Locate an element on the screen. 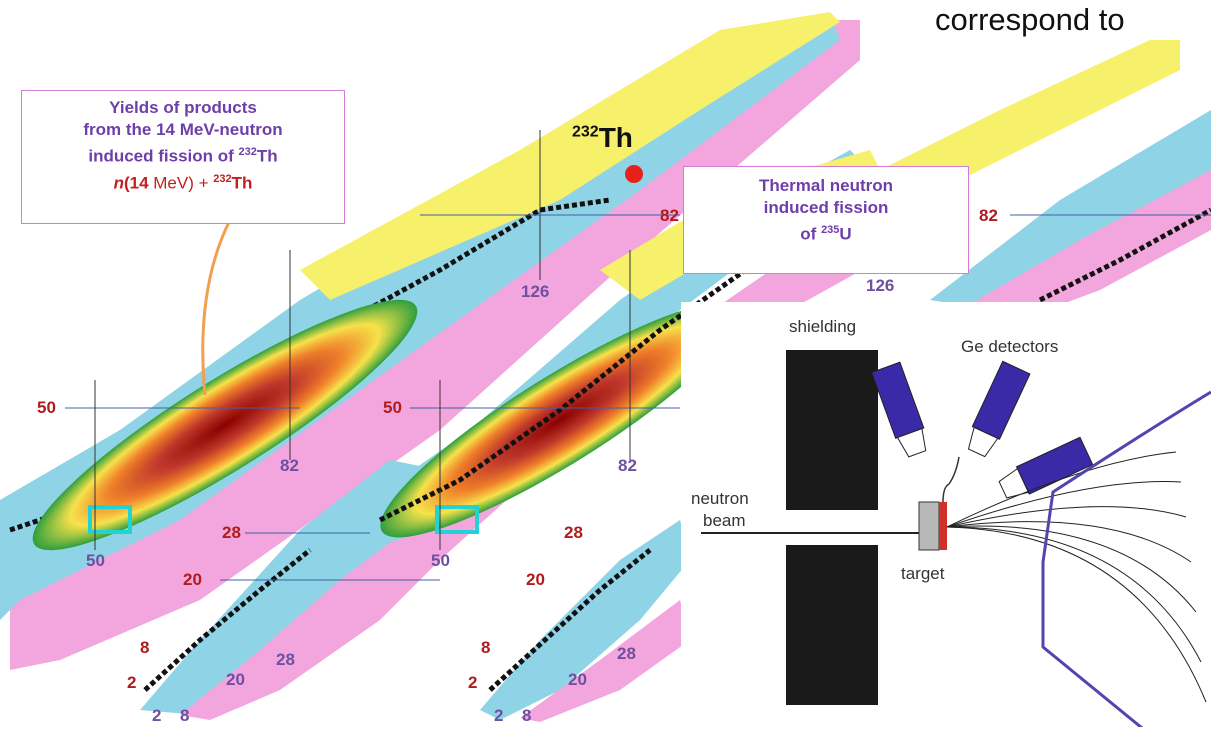 Image resolution: width=1211 pixels, height=732 pixels. callout-thermal-line2: induced fission is located at coordinates (826, 207).